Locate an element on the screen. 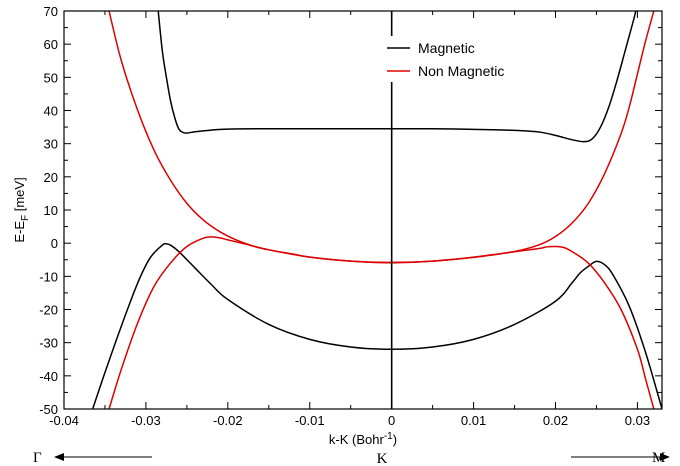 The height and width of the screenshot is (466, 680). m-point-label: M is located at coordinates (658, 458).